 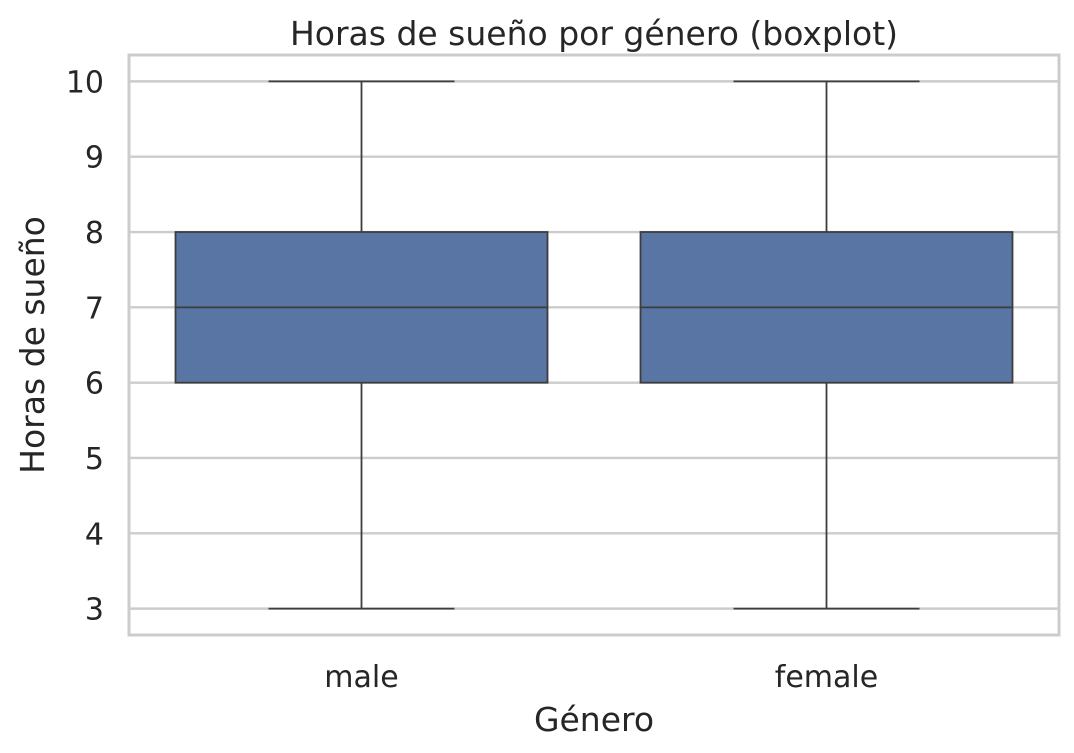 What do you see at coordinates (85, 346) in the screenshot?
I see `y-tick-labels: 3 4 5 6 7 8 9 10` at bounding box center [85, 346].